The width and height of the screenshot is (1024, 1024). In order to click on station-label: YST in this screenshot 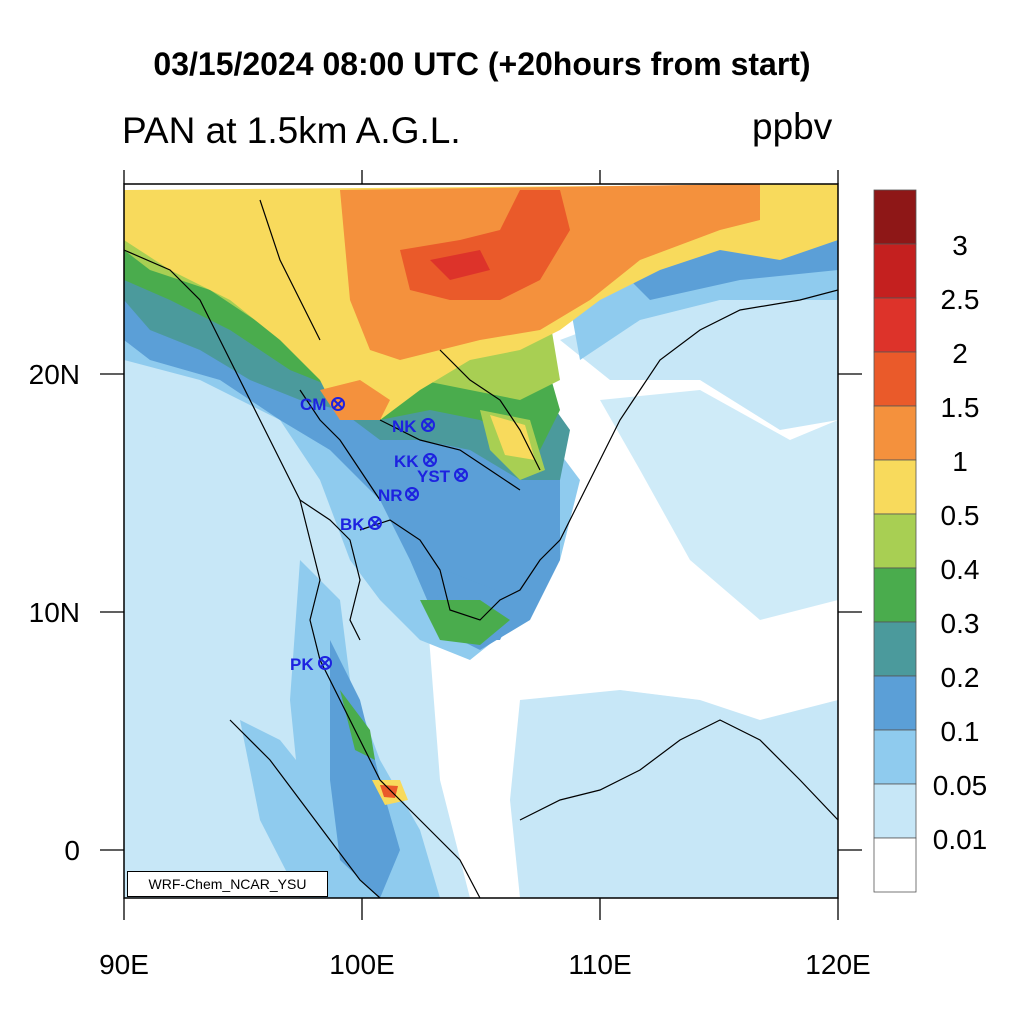, I will do `click(434, 476)`.